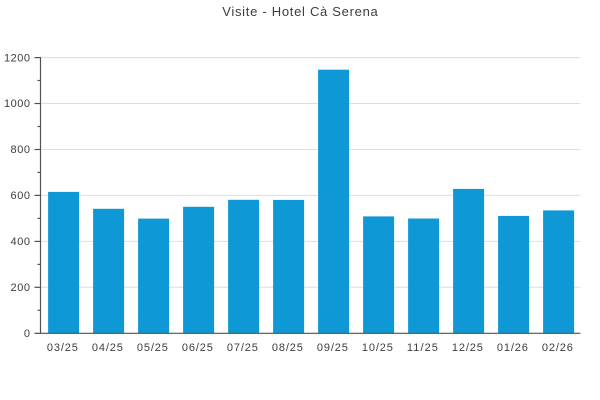  Describe the element at coordinates (17, 104) in the screenshot. I see `svg-text: 1000` at that location.